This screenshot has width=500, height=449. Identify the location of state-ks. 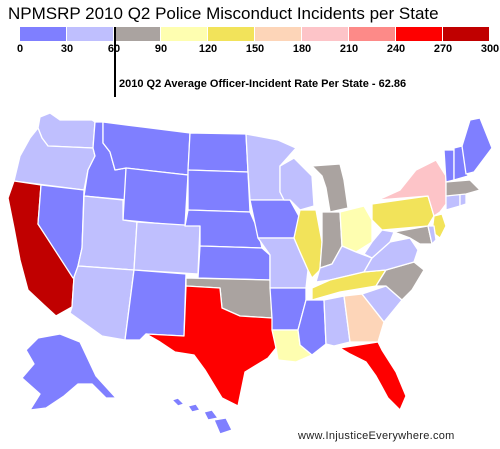
(234, 263).